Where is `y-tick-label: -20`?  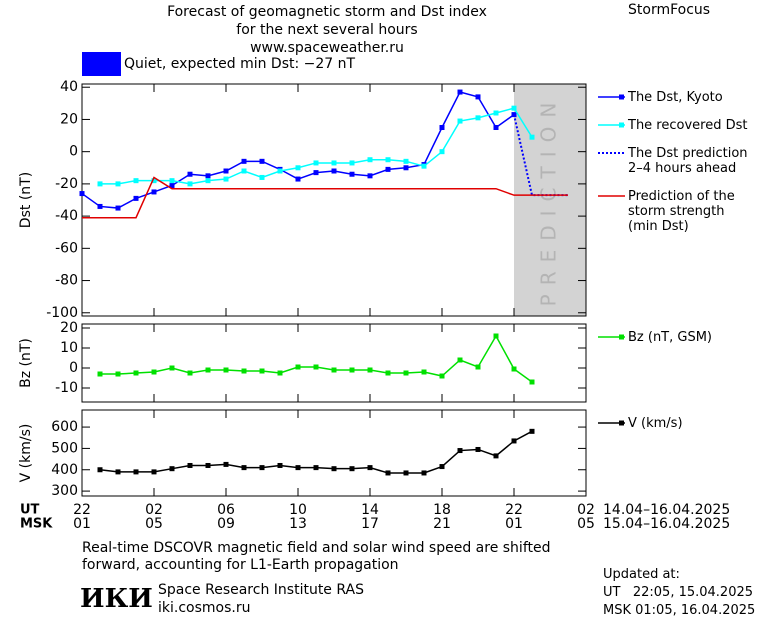 y-tick-label: -20 is located at coordinates (66, 184).